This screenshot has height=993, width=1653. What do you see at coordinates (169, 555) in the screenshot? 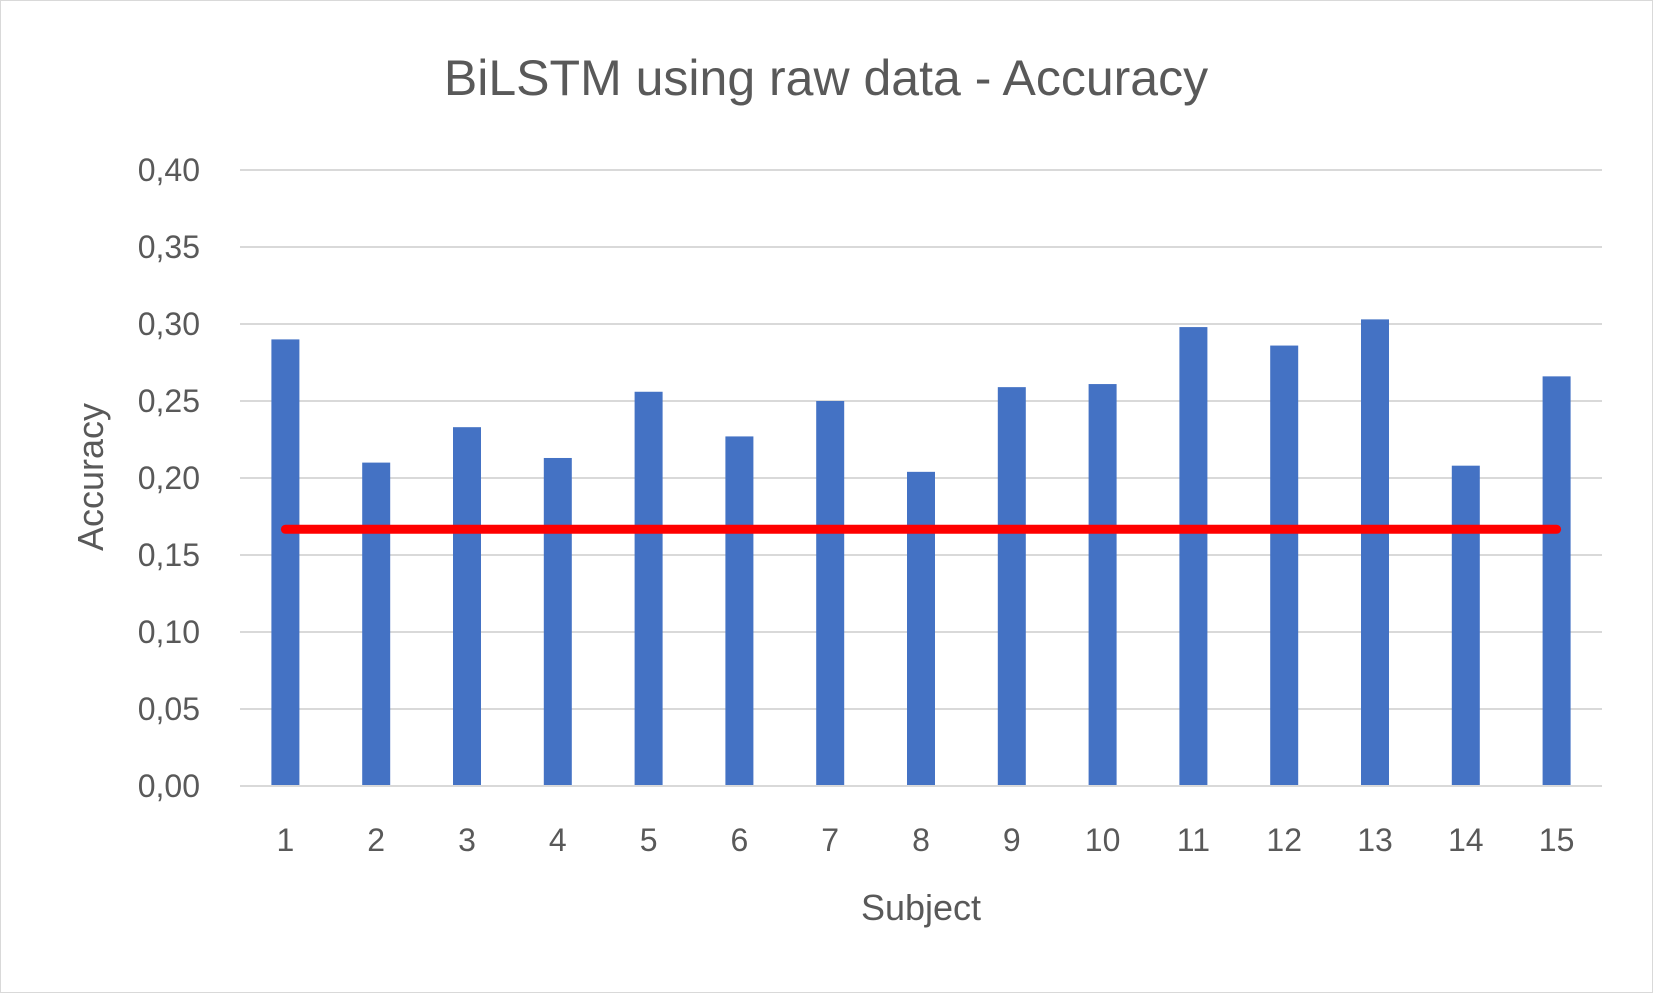
I see `y-tick-label: 0,15` at bounding box center [169, 555].